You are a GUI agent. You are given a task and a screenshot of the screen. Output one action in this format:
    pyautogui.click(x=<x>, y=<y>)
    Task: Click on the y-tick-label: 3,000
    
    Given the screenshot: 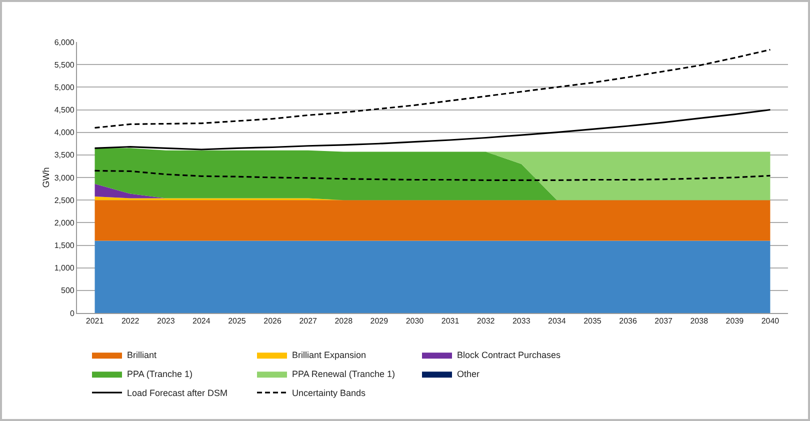 What is the action you would take?
    pyautogui.click(x=64, y=177)
    